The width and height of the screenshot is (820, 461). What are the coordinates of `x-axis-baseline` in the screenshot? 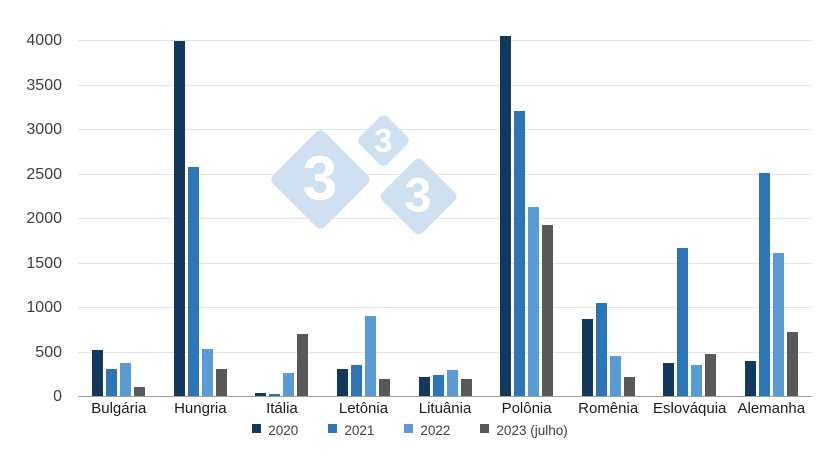 It's located at (445, 396).